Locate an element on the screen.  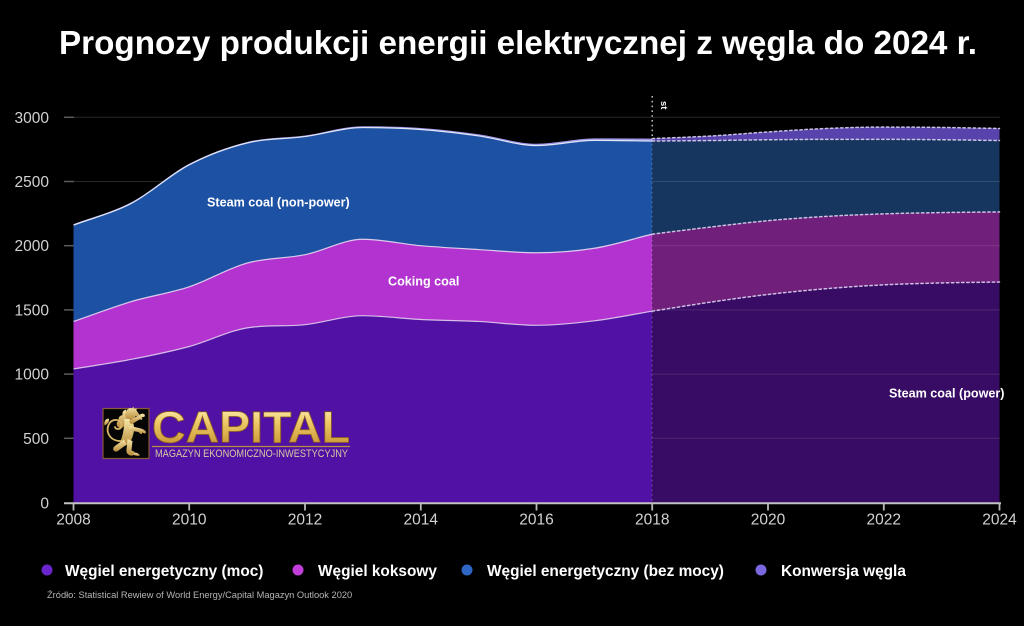
svg-text: 3000 is located at coordinates (32, 118).